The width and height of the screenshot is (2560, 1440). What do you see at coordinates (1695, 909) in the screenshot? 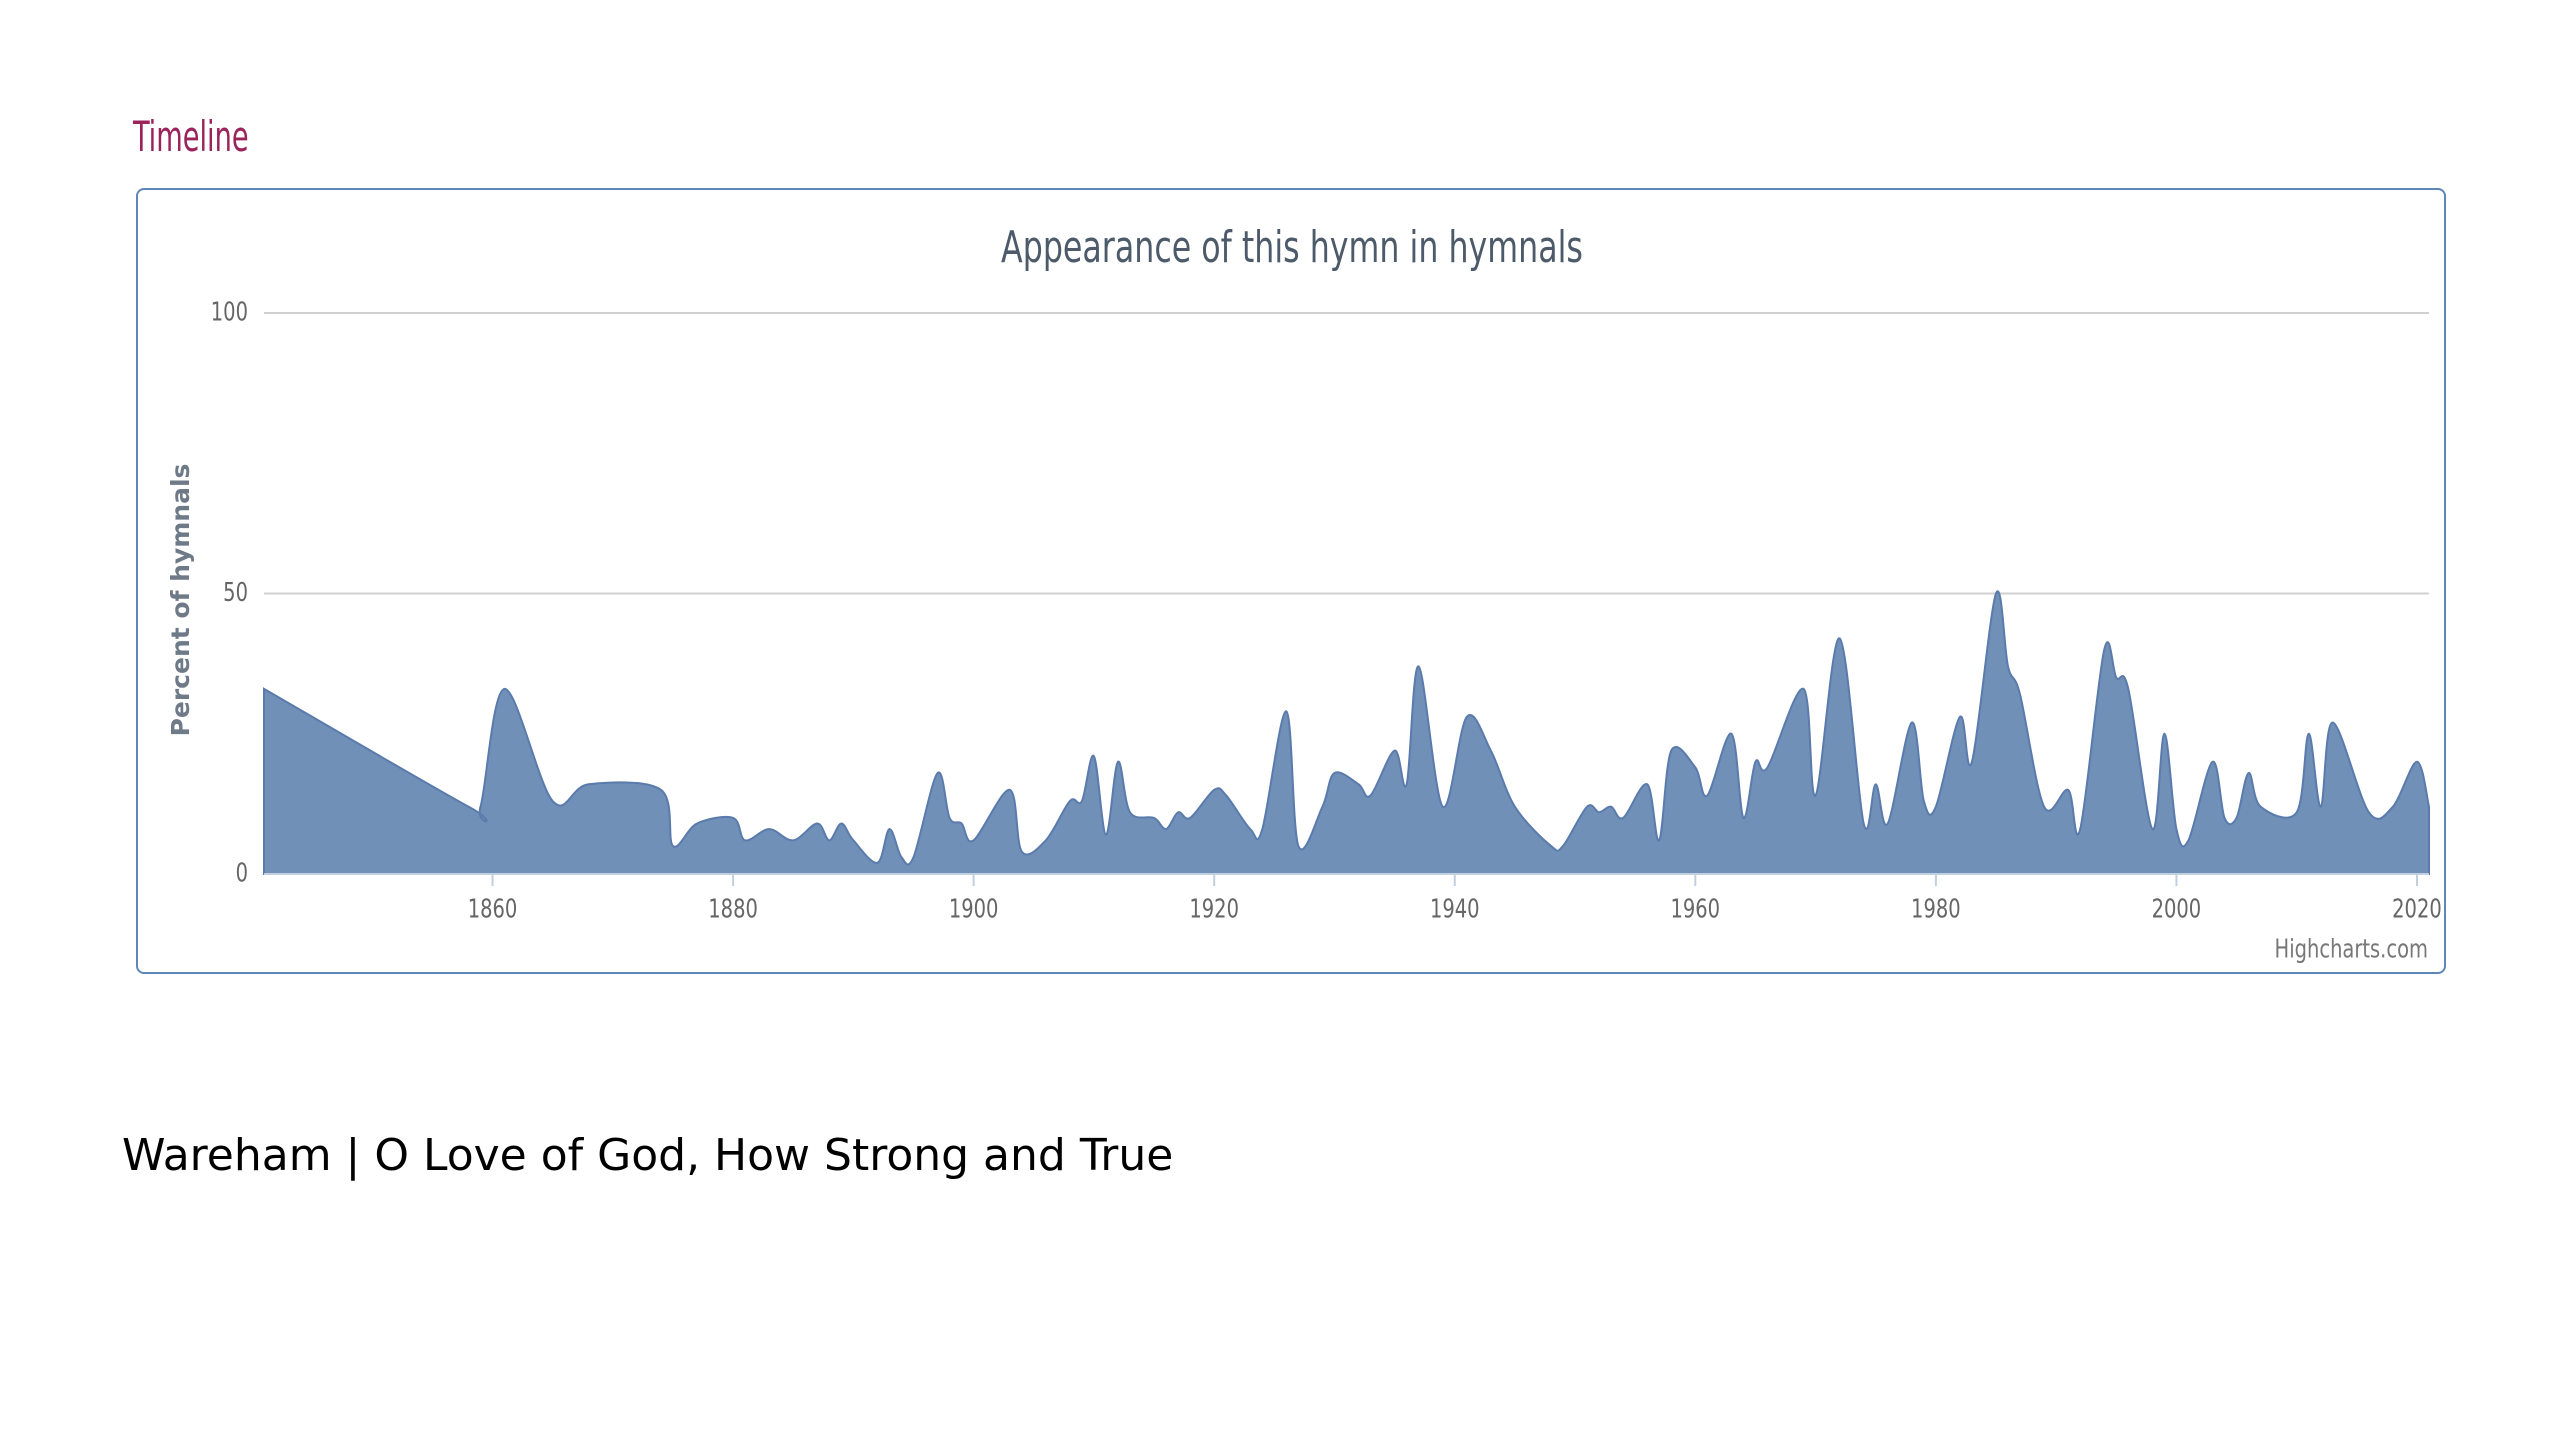
I see `x-tick-label: 1960` at bounding box center [1695, 909].